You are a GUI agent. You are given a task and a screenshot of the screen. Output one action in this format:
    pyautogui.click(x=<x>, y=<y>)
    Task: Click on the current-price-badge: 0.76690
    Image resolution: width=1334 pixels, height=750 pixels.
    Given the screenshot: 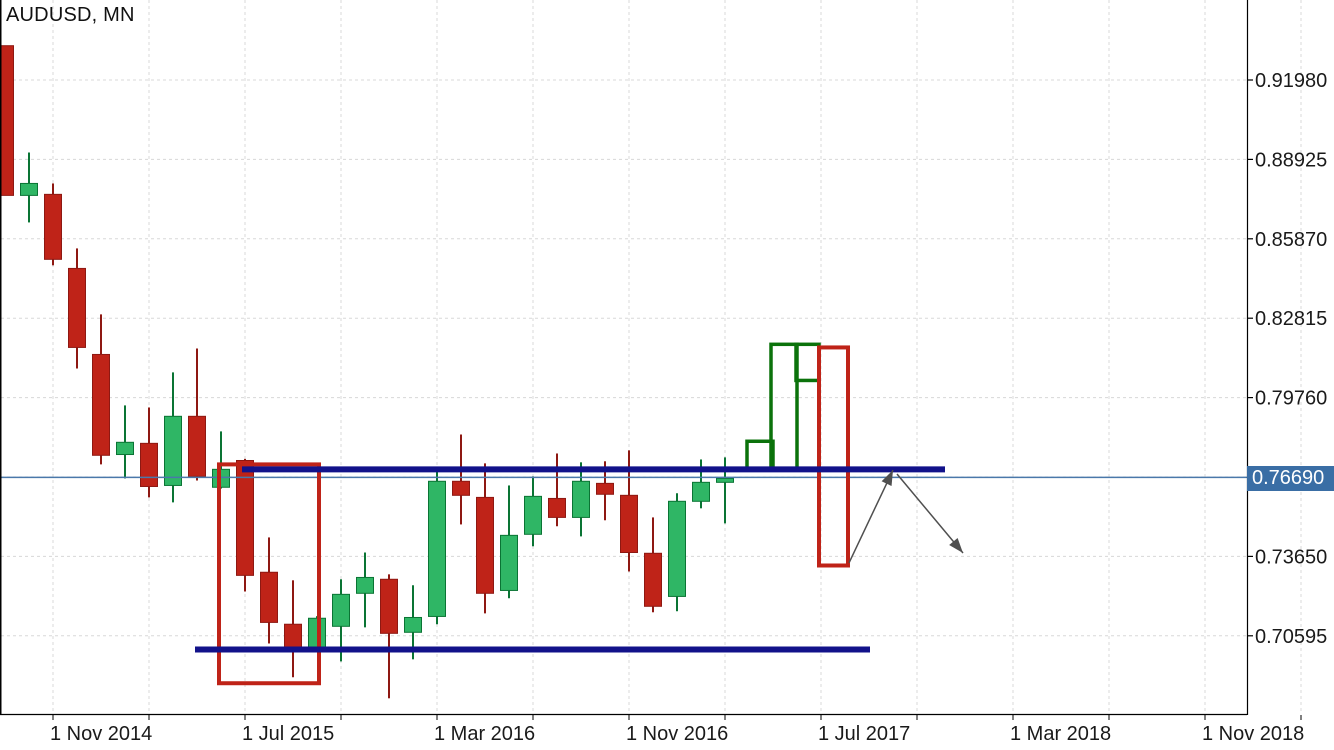 What is the action you would take?
    pyautogui.click(x=1290, y=478)
    